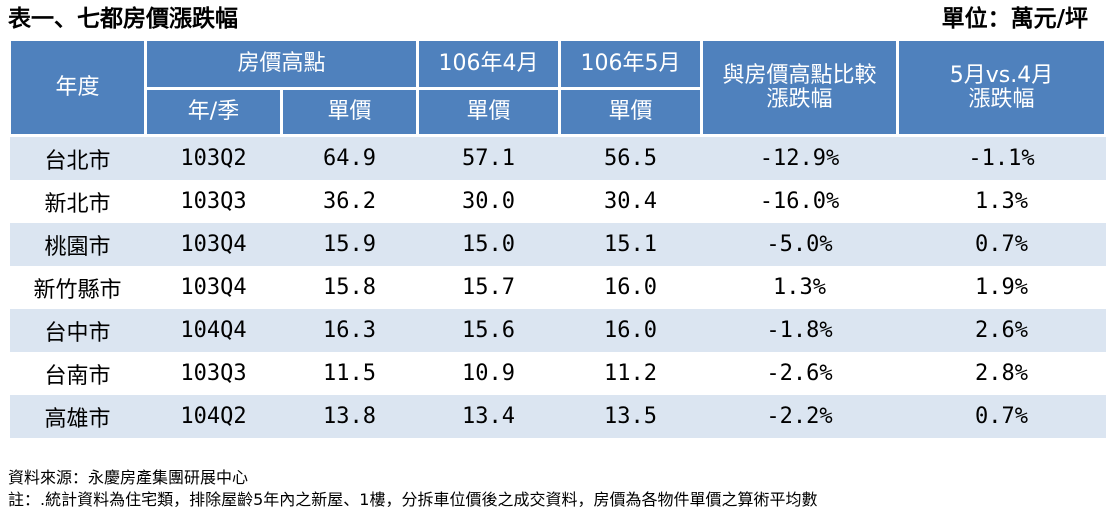 This screenshot has height=516, width=1114. Describe the element at coordinates (799, 244) in the screenshot. I see `vs-peak-cell: -5.0%` at that location.